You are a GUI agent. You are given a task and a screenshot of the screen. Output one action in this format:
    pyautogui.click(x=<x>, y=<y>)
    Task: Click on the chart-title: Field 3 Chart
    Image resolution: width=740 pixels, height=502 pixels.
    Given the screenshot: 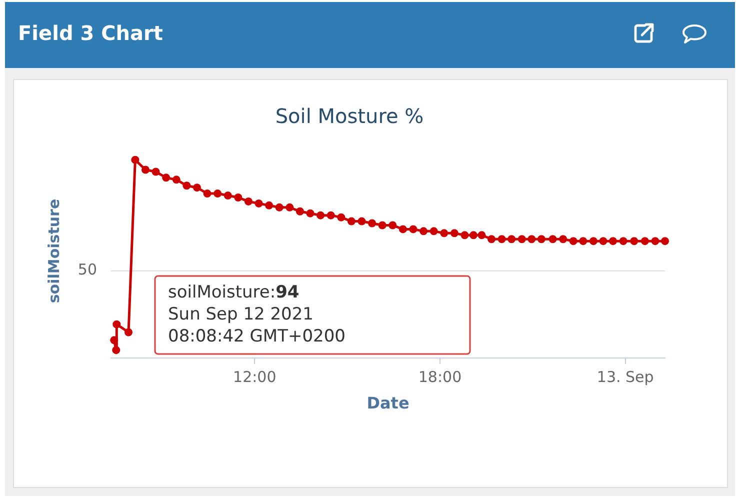 What is the action you would take?
    pyautogui.click(x=90, y=33)
    